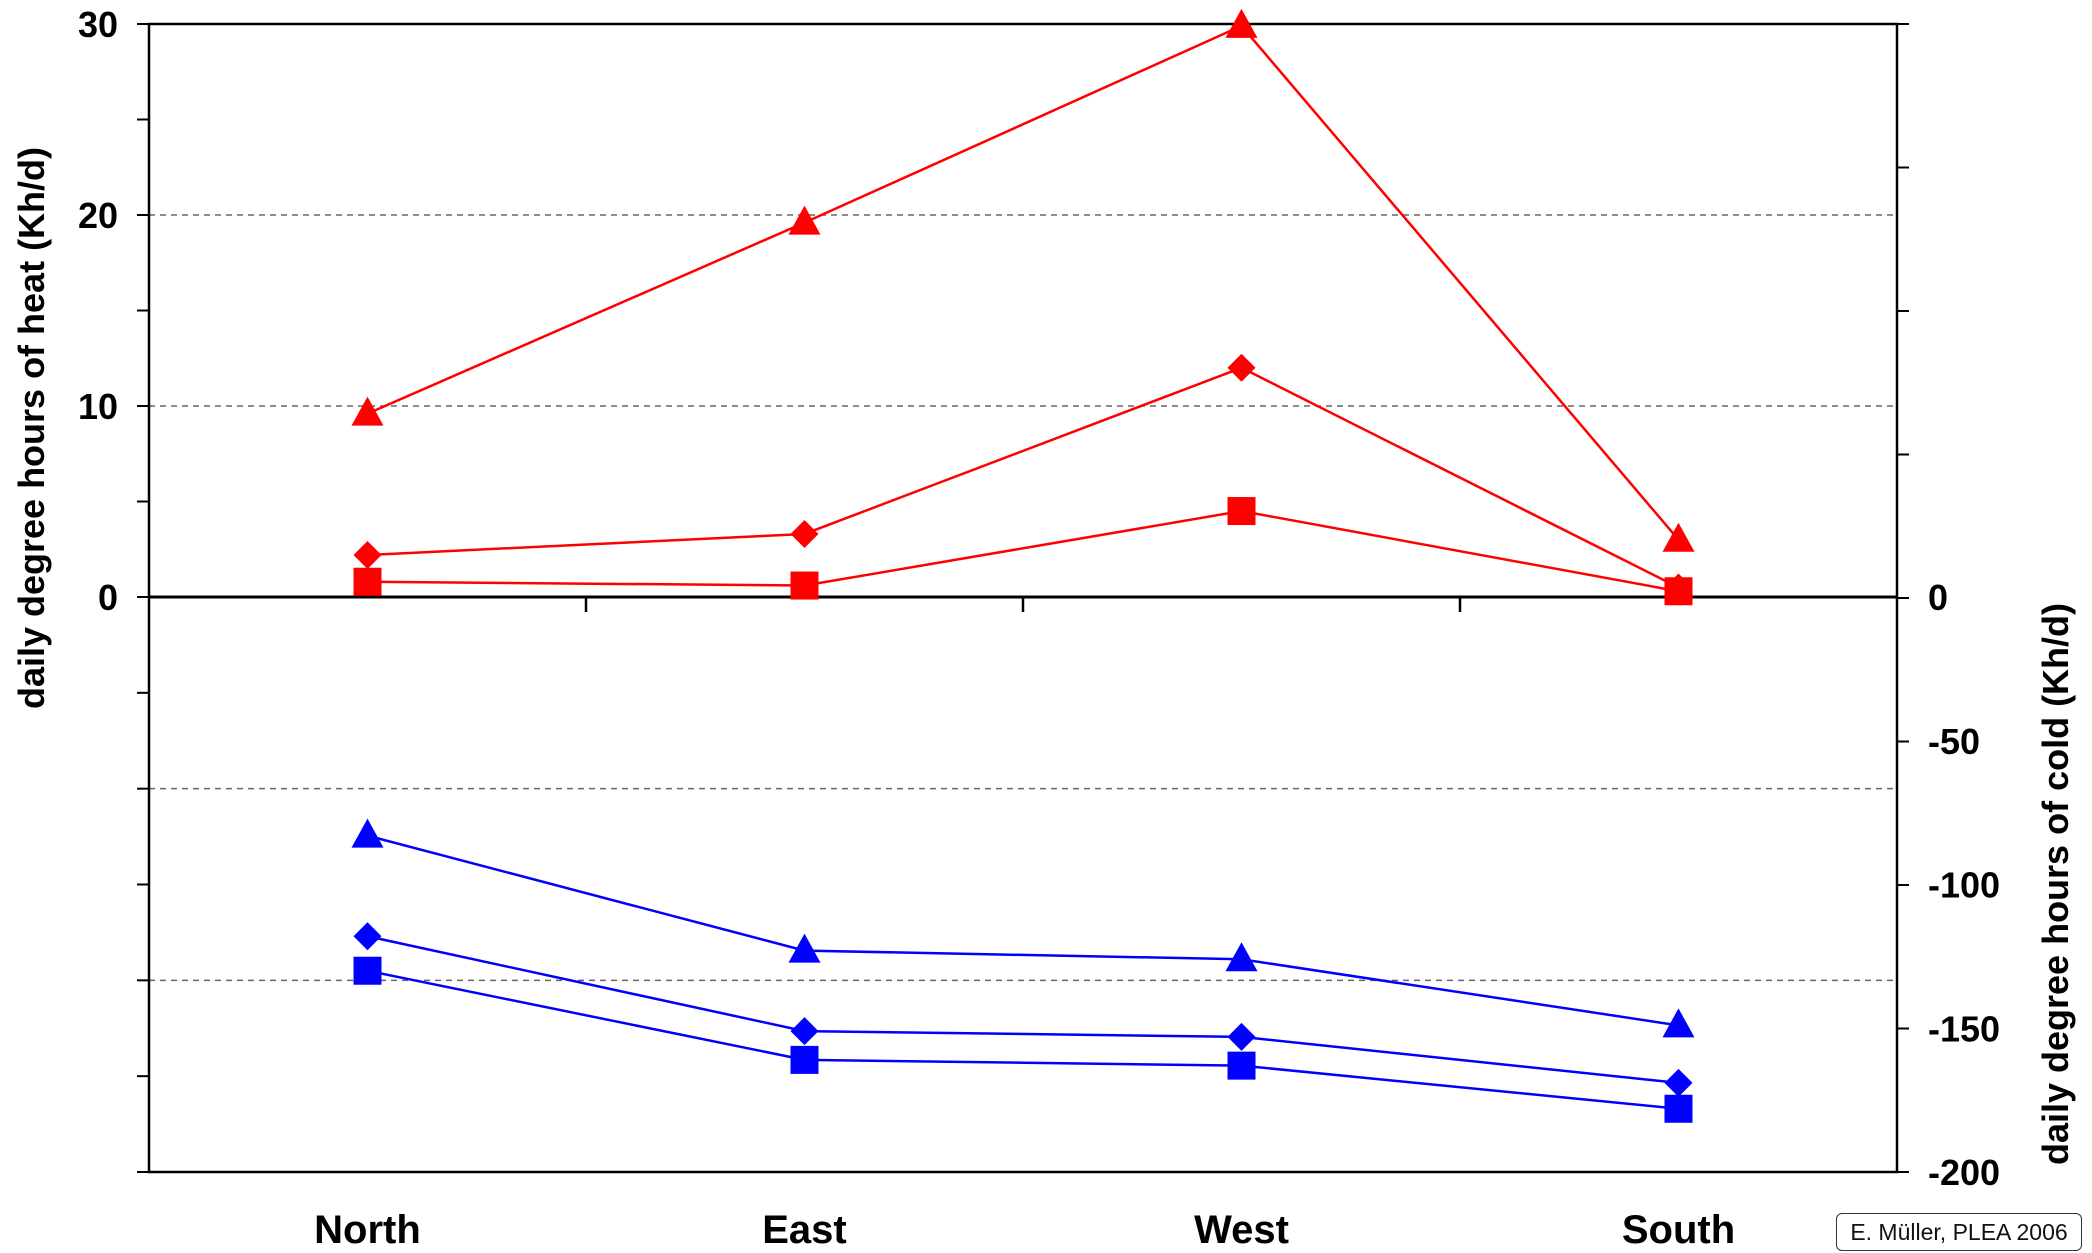 The image size is (2092, 1253). What do you see at coordinates (1954, 741) in the screenshot?
I see `right-tick-label: -50` at bounding box center [1954, 741].